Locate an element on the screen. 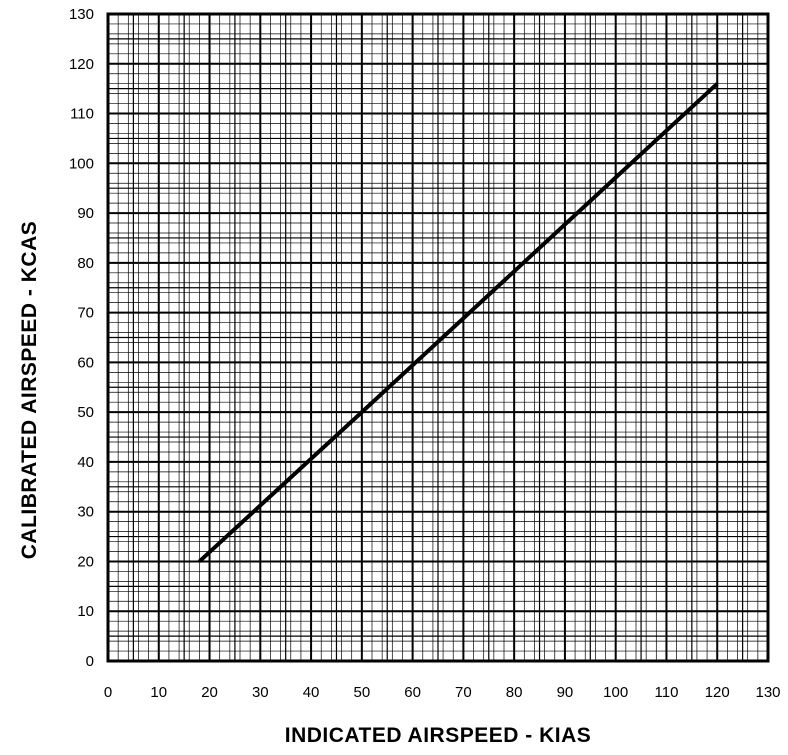 The width and height of the screenshot is (788, 755). y-tick-label: 60 is located at coordinates (85, 362).